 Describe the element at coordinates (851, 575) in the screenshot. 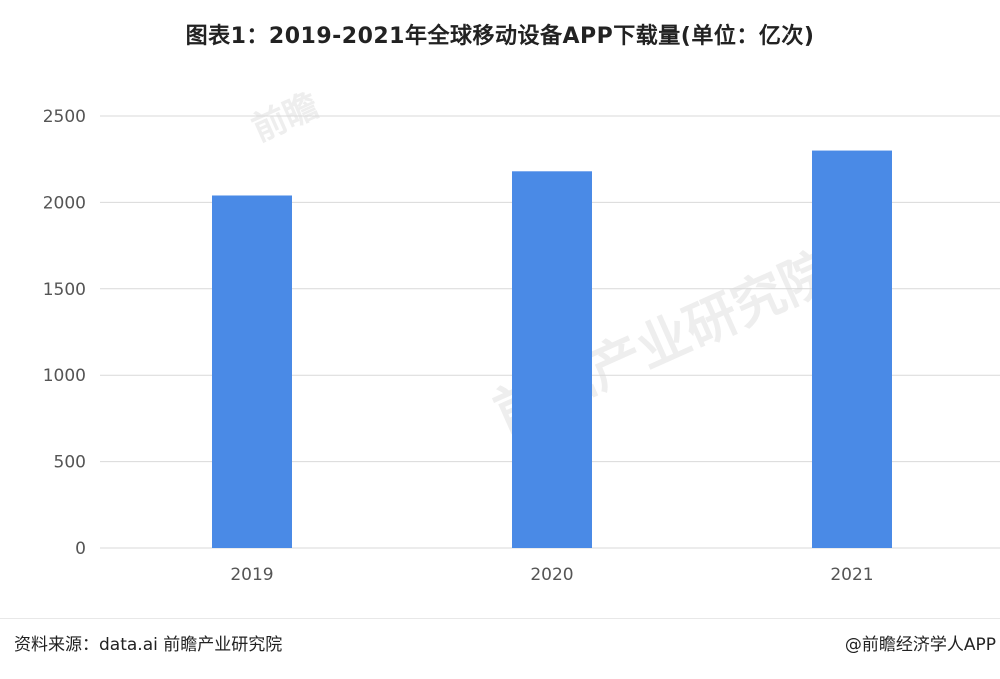

I see `x-tick-label: 2021` at that location.